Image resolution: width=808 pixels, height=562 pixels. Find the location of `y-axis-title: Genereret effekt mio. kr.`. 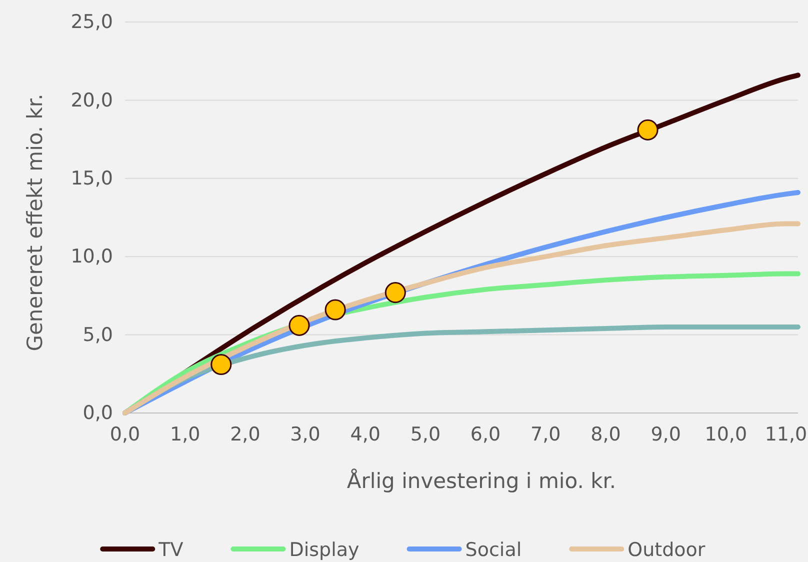

y-axis-title: Genereret effekt mio. kr. is located at coordinates (35, 223).